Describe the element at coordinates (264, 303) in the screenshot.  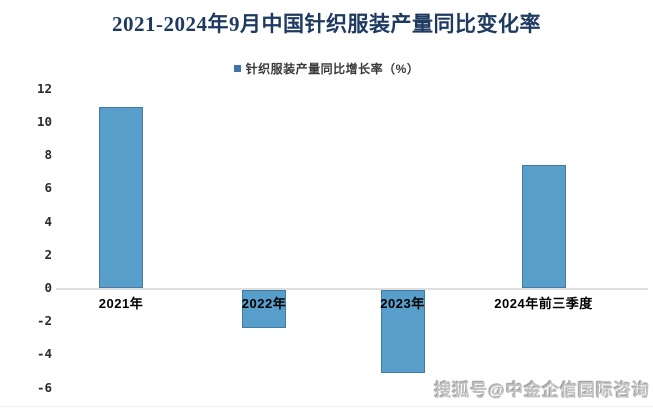
I see `x-axis-label-2022年: 2022年` at that location.